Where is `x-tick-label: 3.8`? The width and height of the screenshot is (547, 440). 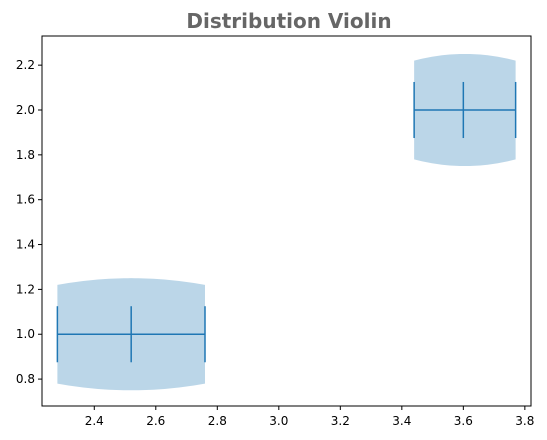 x-tick-label: 3.8 is located at coordinates (524, 421).